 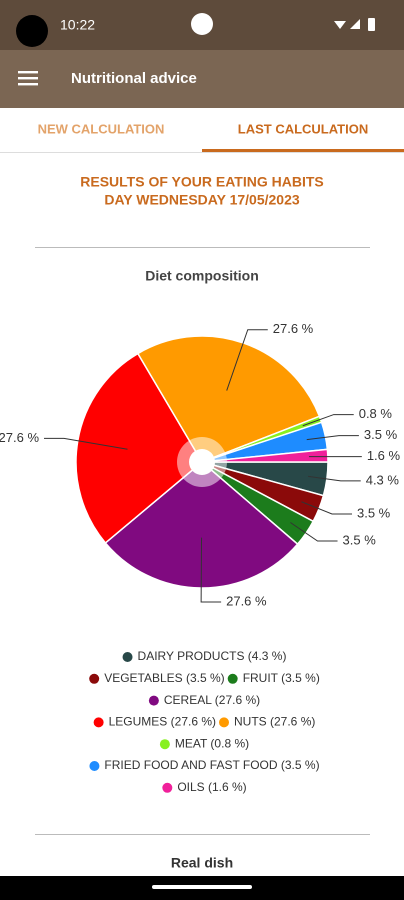 What do you see at coordinates (274, 722) in the screenshot?
I see `legend-label: NUTS (27.6 %)` at bounding box center [274, 722].